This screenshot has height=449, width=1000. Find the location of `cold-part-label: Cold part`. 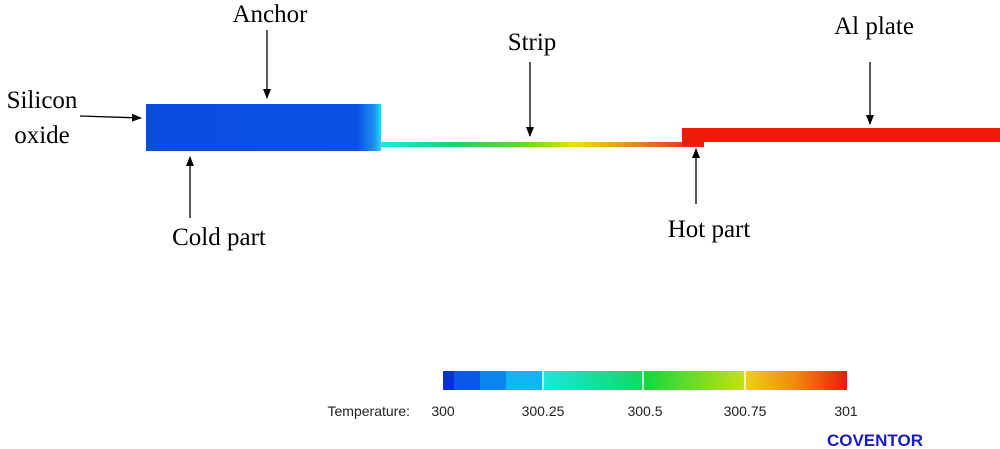

cold-part-label: Cold part is located at coordinates (219, 237).